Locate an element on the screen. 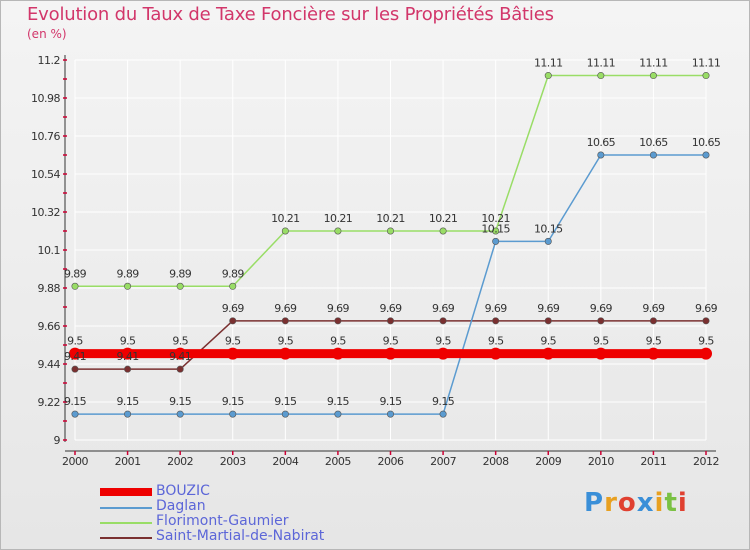 Image resolution: width=750 pixels, height=550 pixels. proxiti-logo: Proxiti is located at coordinates (636, 503).